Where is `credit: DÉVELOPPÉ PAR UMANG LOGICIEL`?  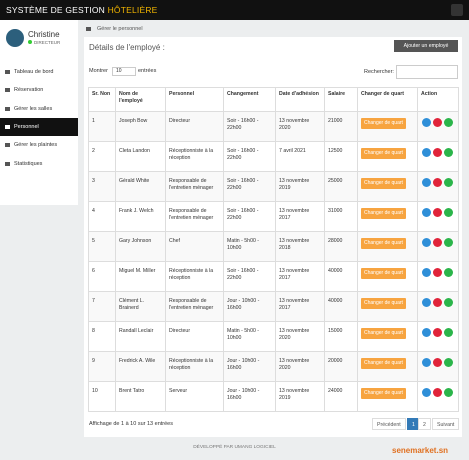
credit: DÉVELOPPÉ PAR UMANG LOGICIEL is located at coordinates (234, 447).